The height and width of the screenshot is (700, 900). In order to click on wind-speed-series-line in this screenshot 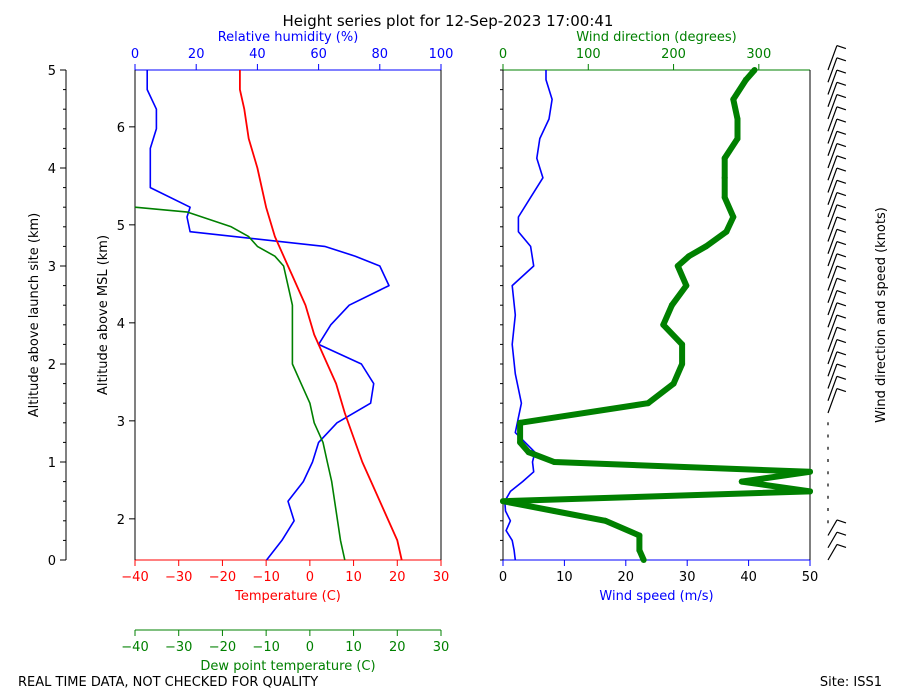, I will do `click(528, 315)`.